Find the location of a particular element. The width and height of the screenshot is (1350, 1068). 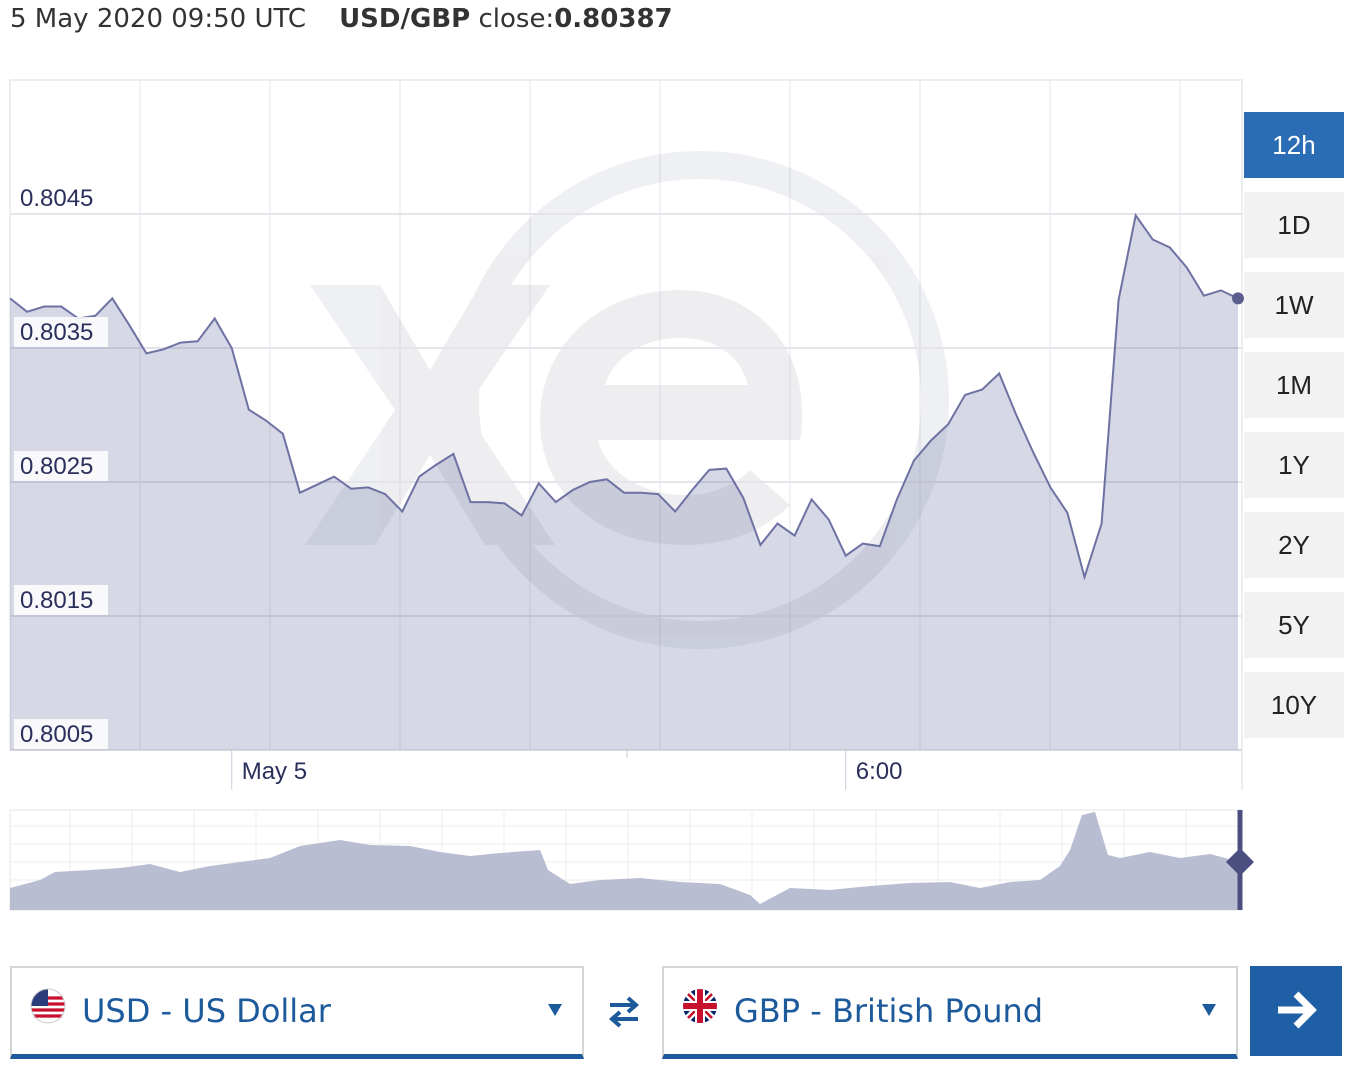

to-currency-select: GBP - British Pound is located at coordinates (950, 1012).